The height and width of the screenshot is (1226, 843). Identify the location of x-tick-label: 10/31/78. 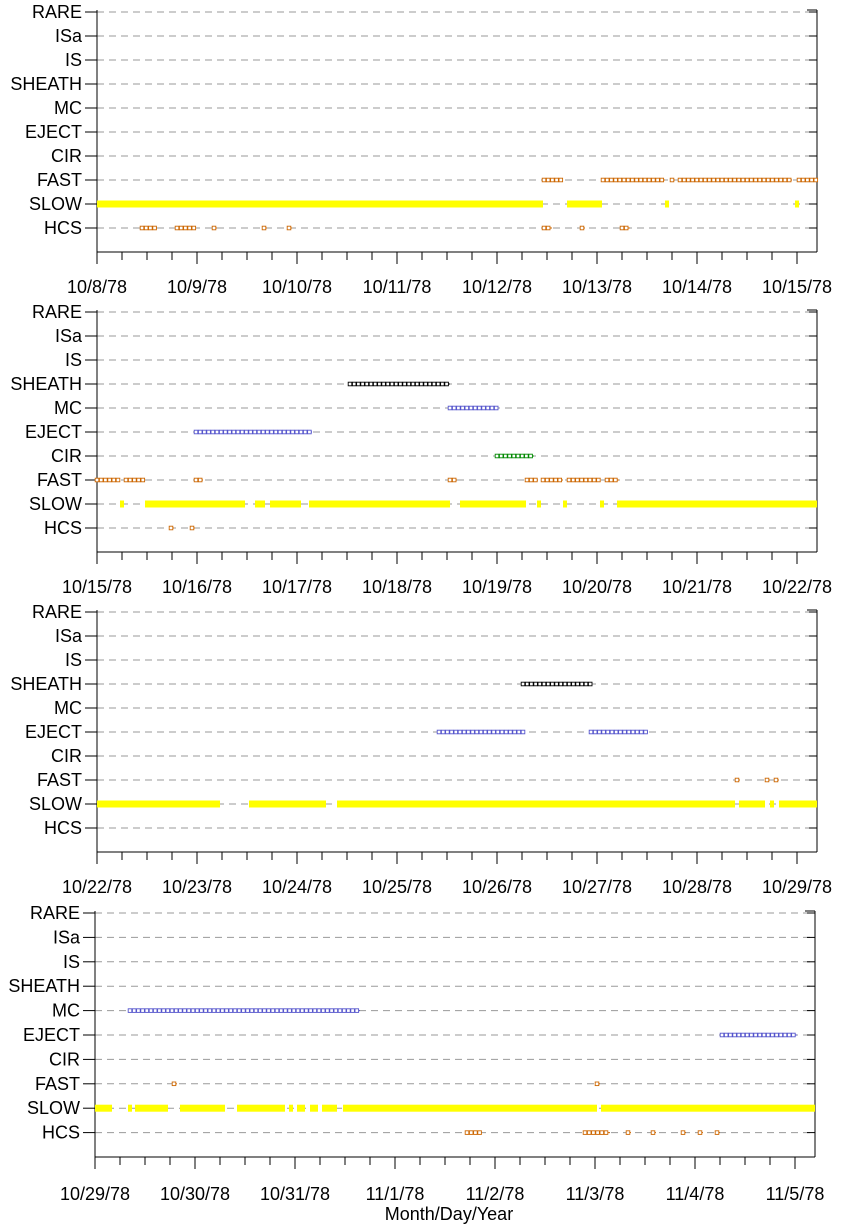
(295, 1194).